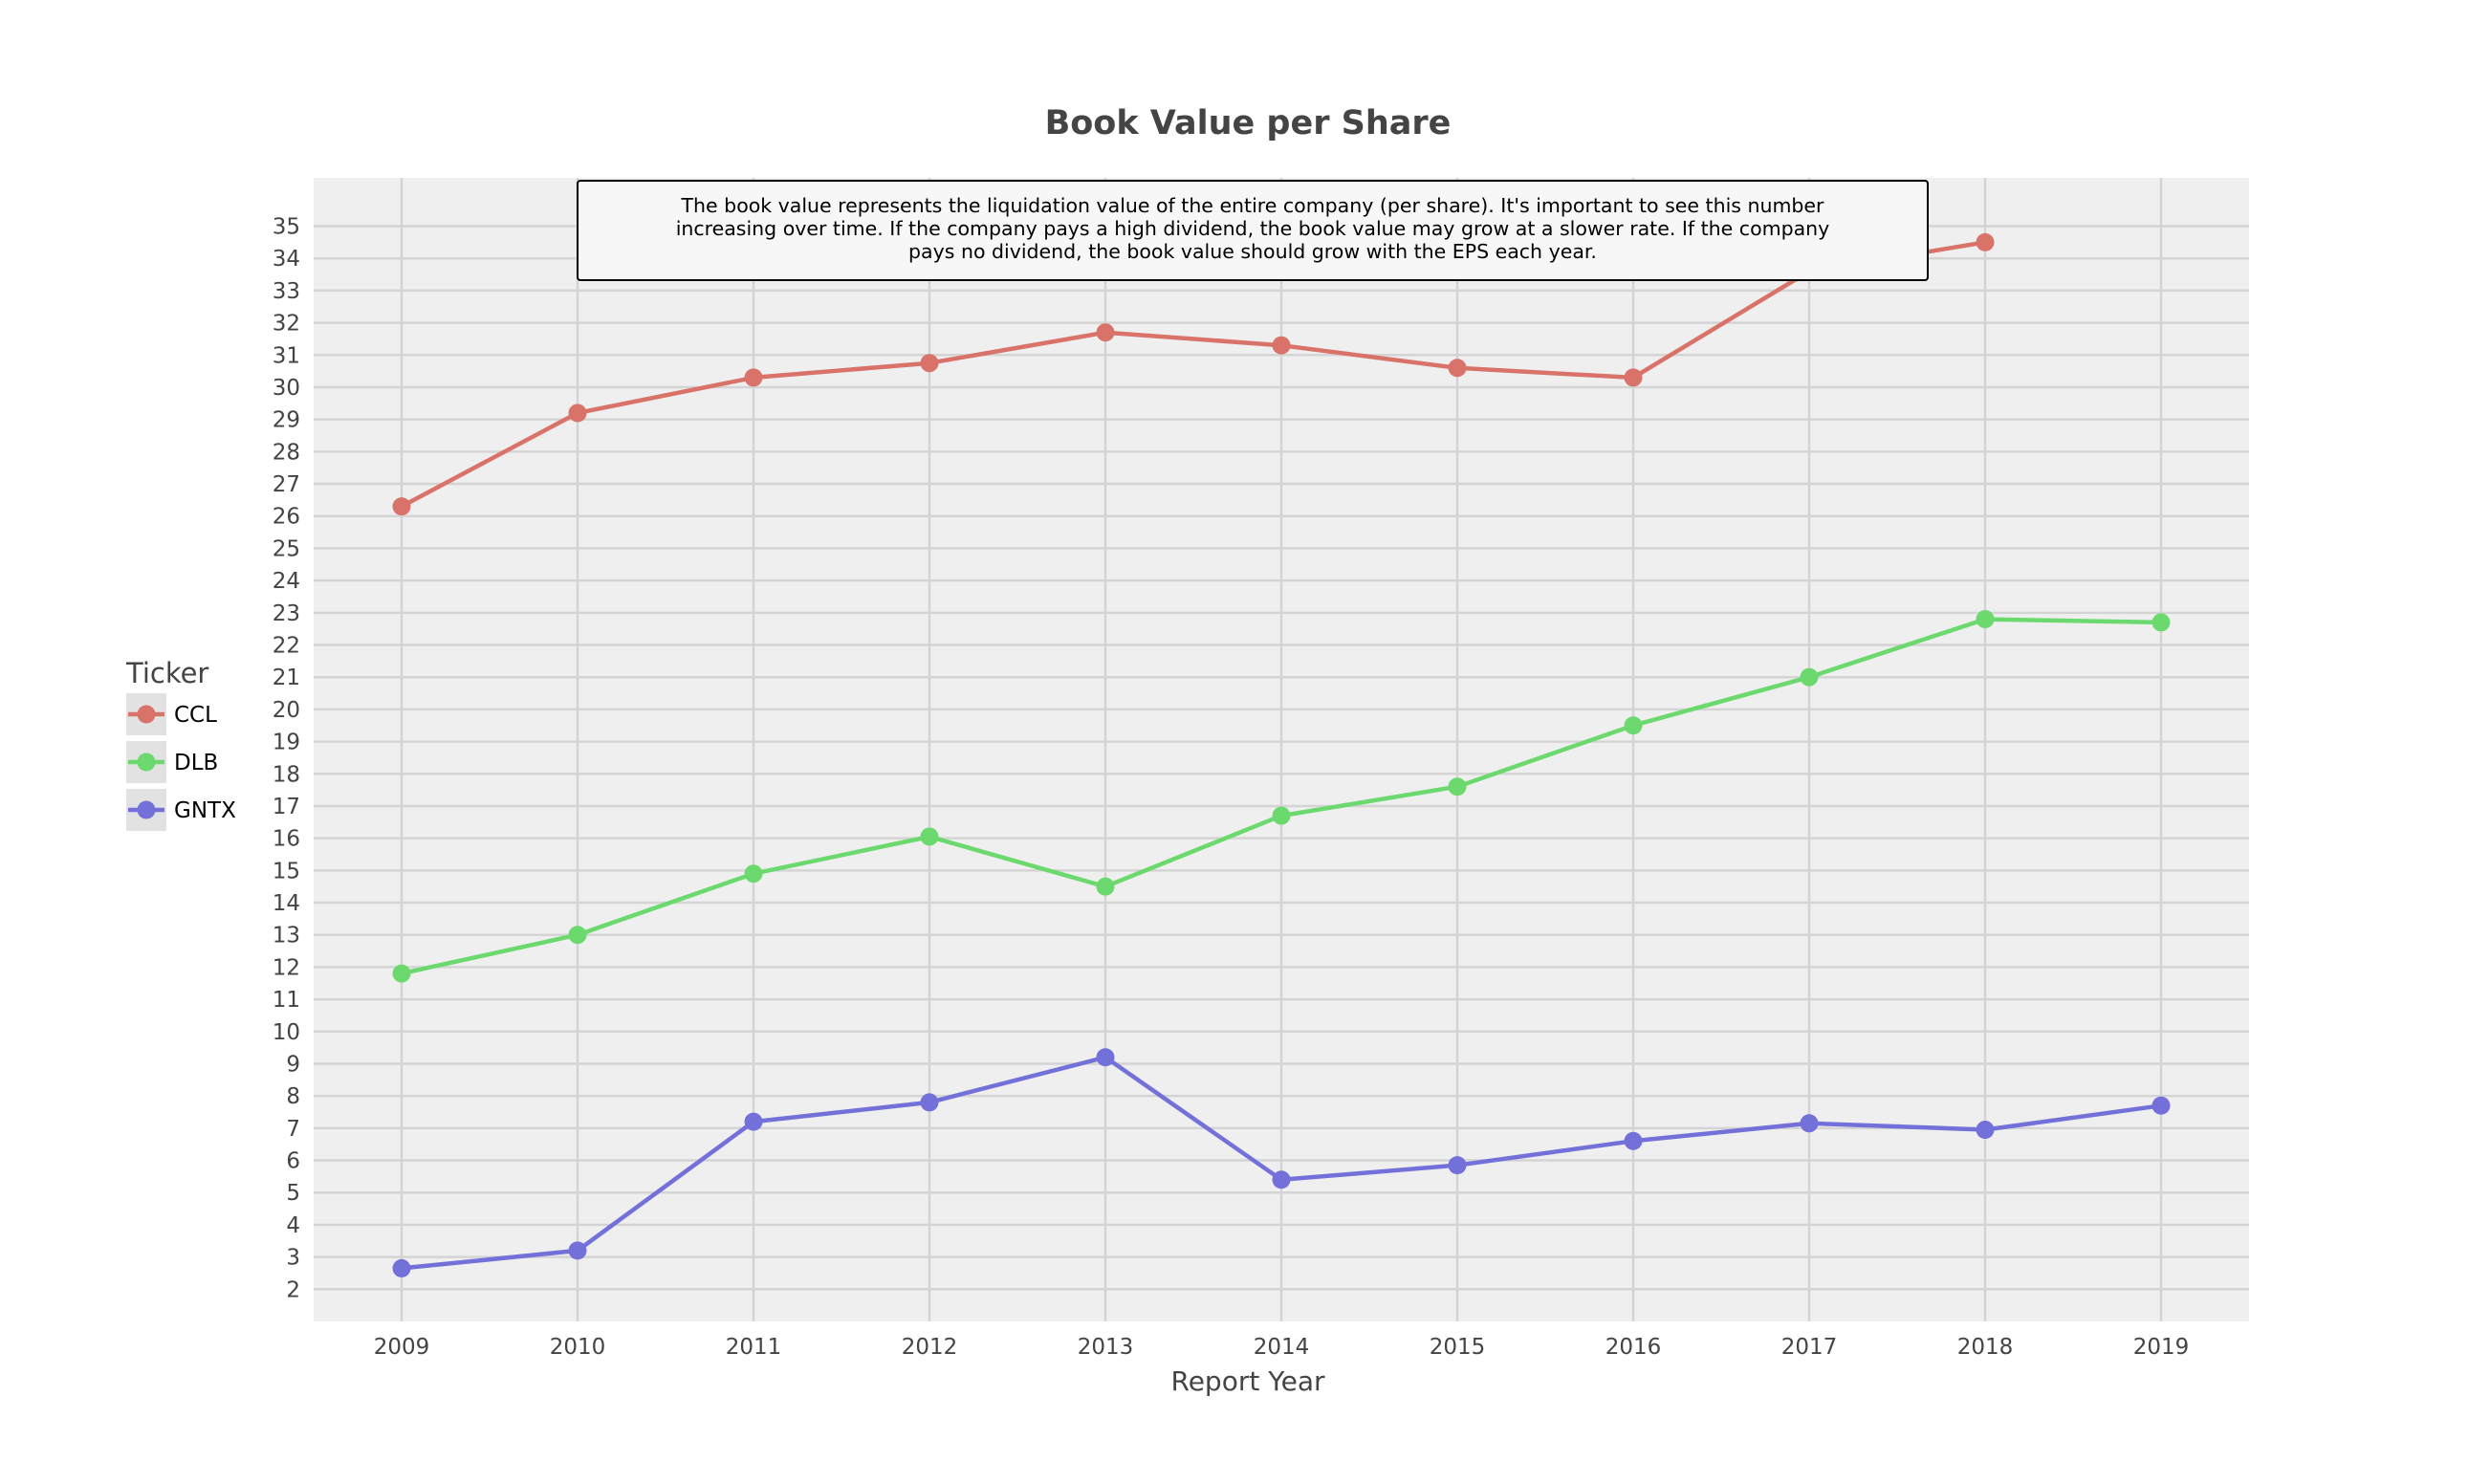  I want to click on y-tick-label: 3, so click(293, 1258).